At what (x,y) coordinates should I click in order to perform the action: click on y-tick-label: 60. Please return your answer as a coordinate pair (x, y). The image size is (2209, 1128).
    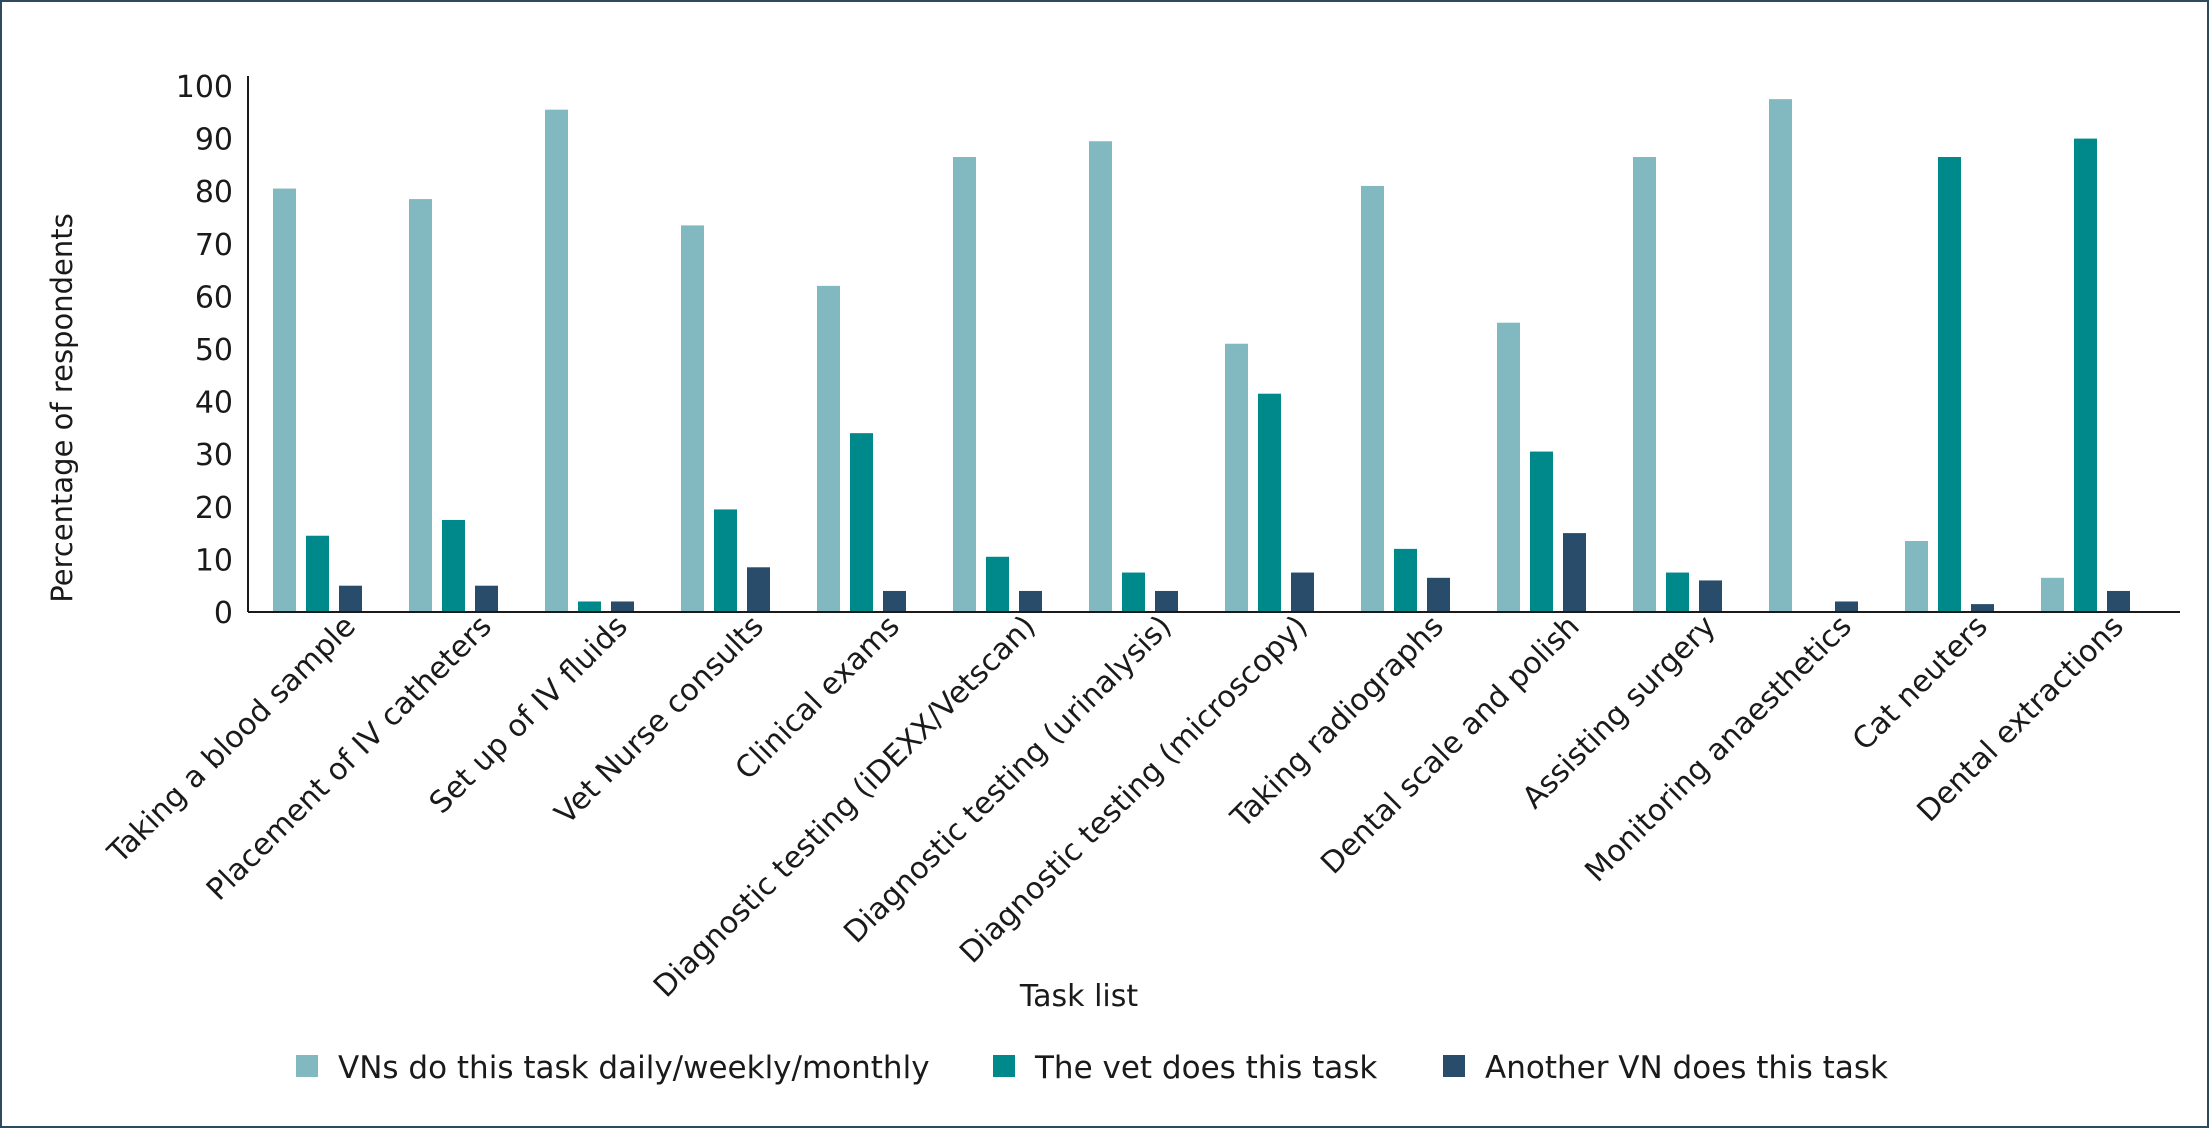
    Looking at the image, I should click on (214, 297).